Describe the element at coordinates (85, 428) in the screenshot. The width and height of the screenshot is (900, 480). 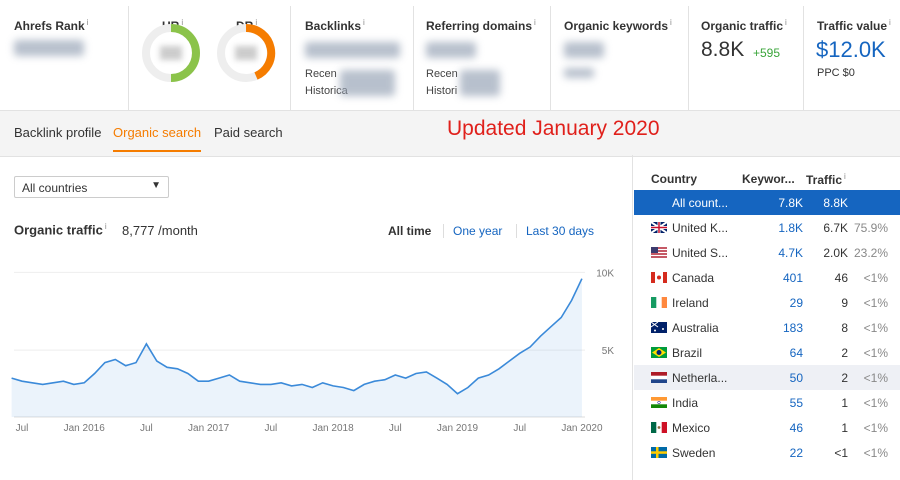
I see `x-tick-label: Jan 2016` at that location.